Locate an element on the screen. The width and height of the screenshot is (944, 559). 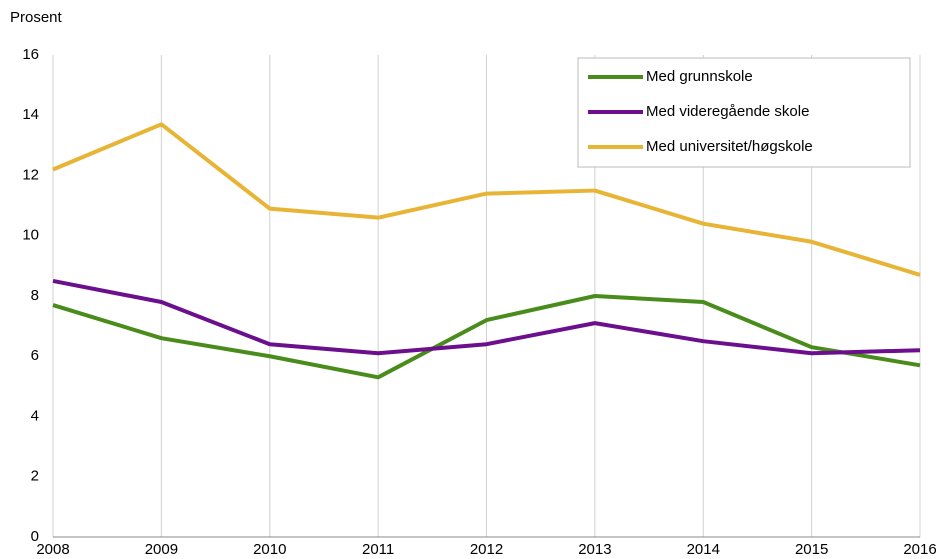
y-tick-label: 0 is located at coordinates (35, 536).